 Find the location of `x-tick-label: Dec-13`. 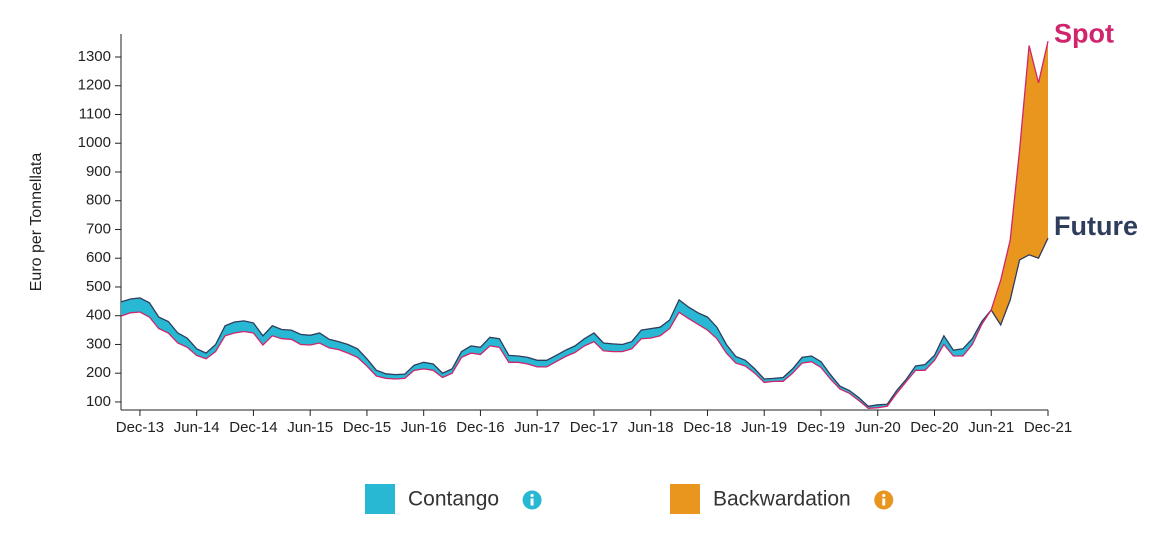

x-tick-label: Dec-13 is located at coordinates (140, 427).